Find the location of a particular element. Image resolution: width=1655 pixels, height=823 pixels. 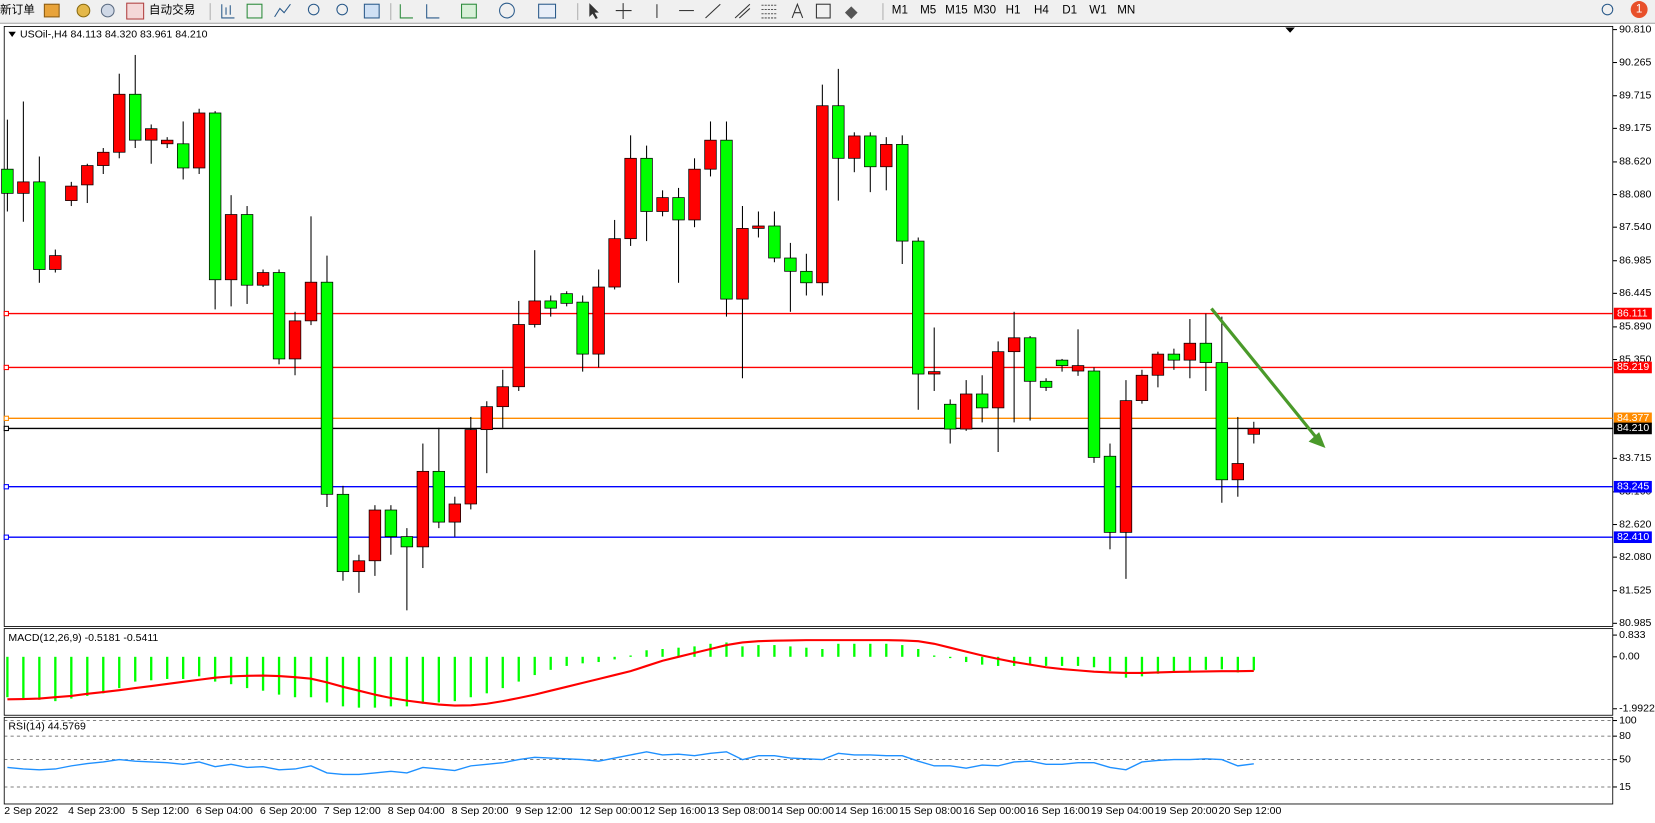

arrows-icon is located at coordinates (851, 13).